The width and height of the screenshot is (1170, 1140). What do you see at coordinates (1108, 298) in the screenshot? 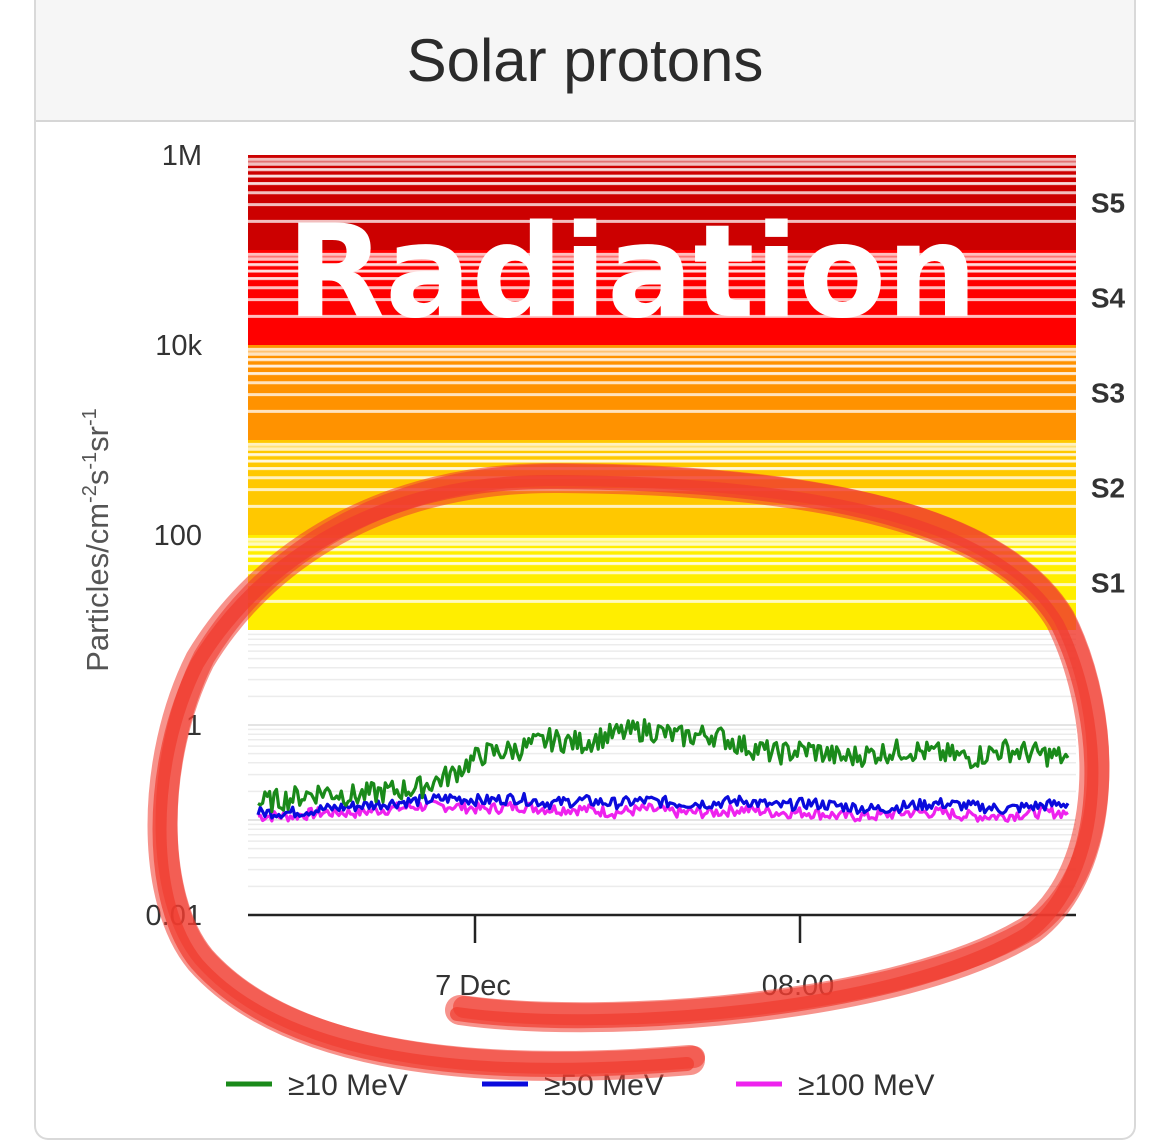
I see `storm-level-label: S4` at bounding box center [1108, 298].